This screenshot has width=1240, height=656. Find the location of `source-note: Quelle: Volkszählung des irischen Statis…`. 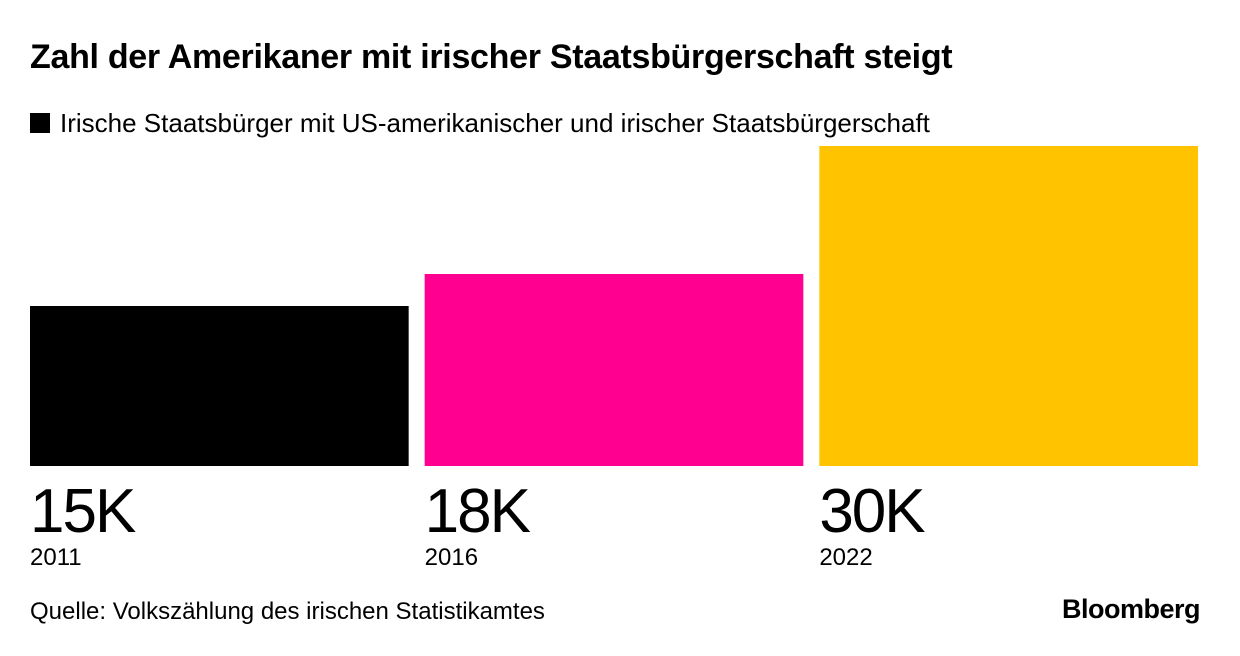

source-note: Quelle: Volkszählung des irischen Statis… is located at coordinates (287, 611).